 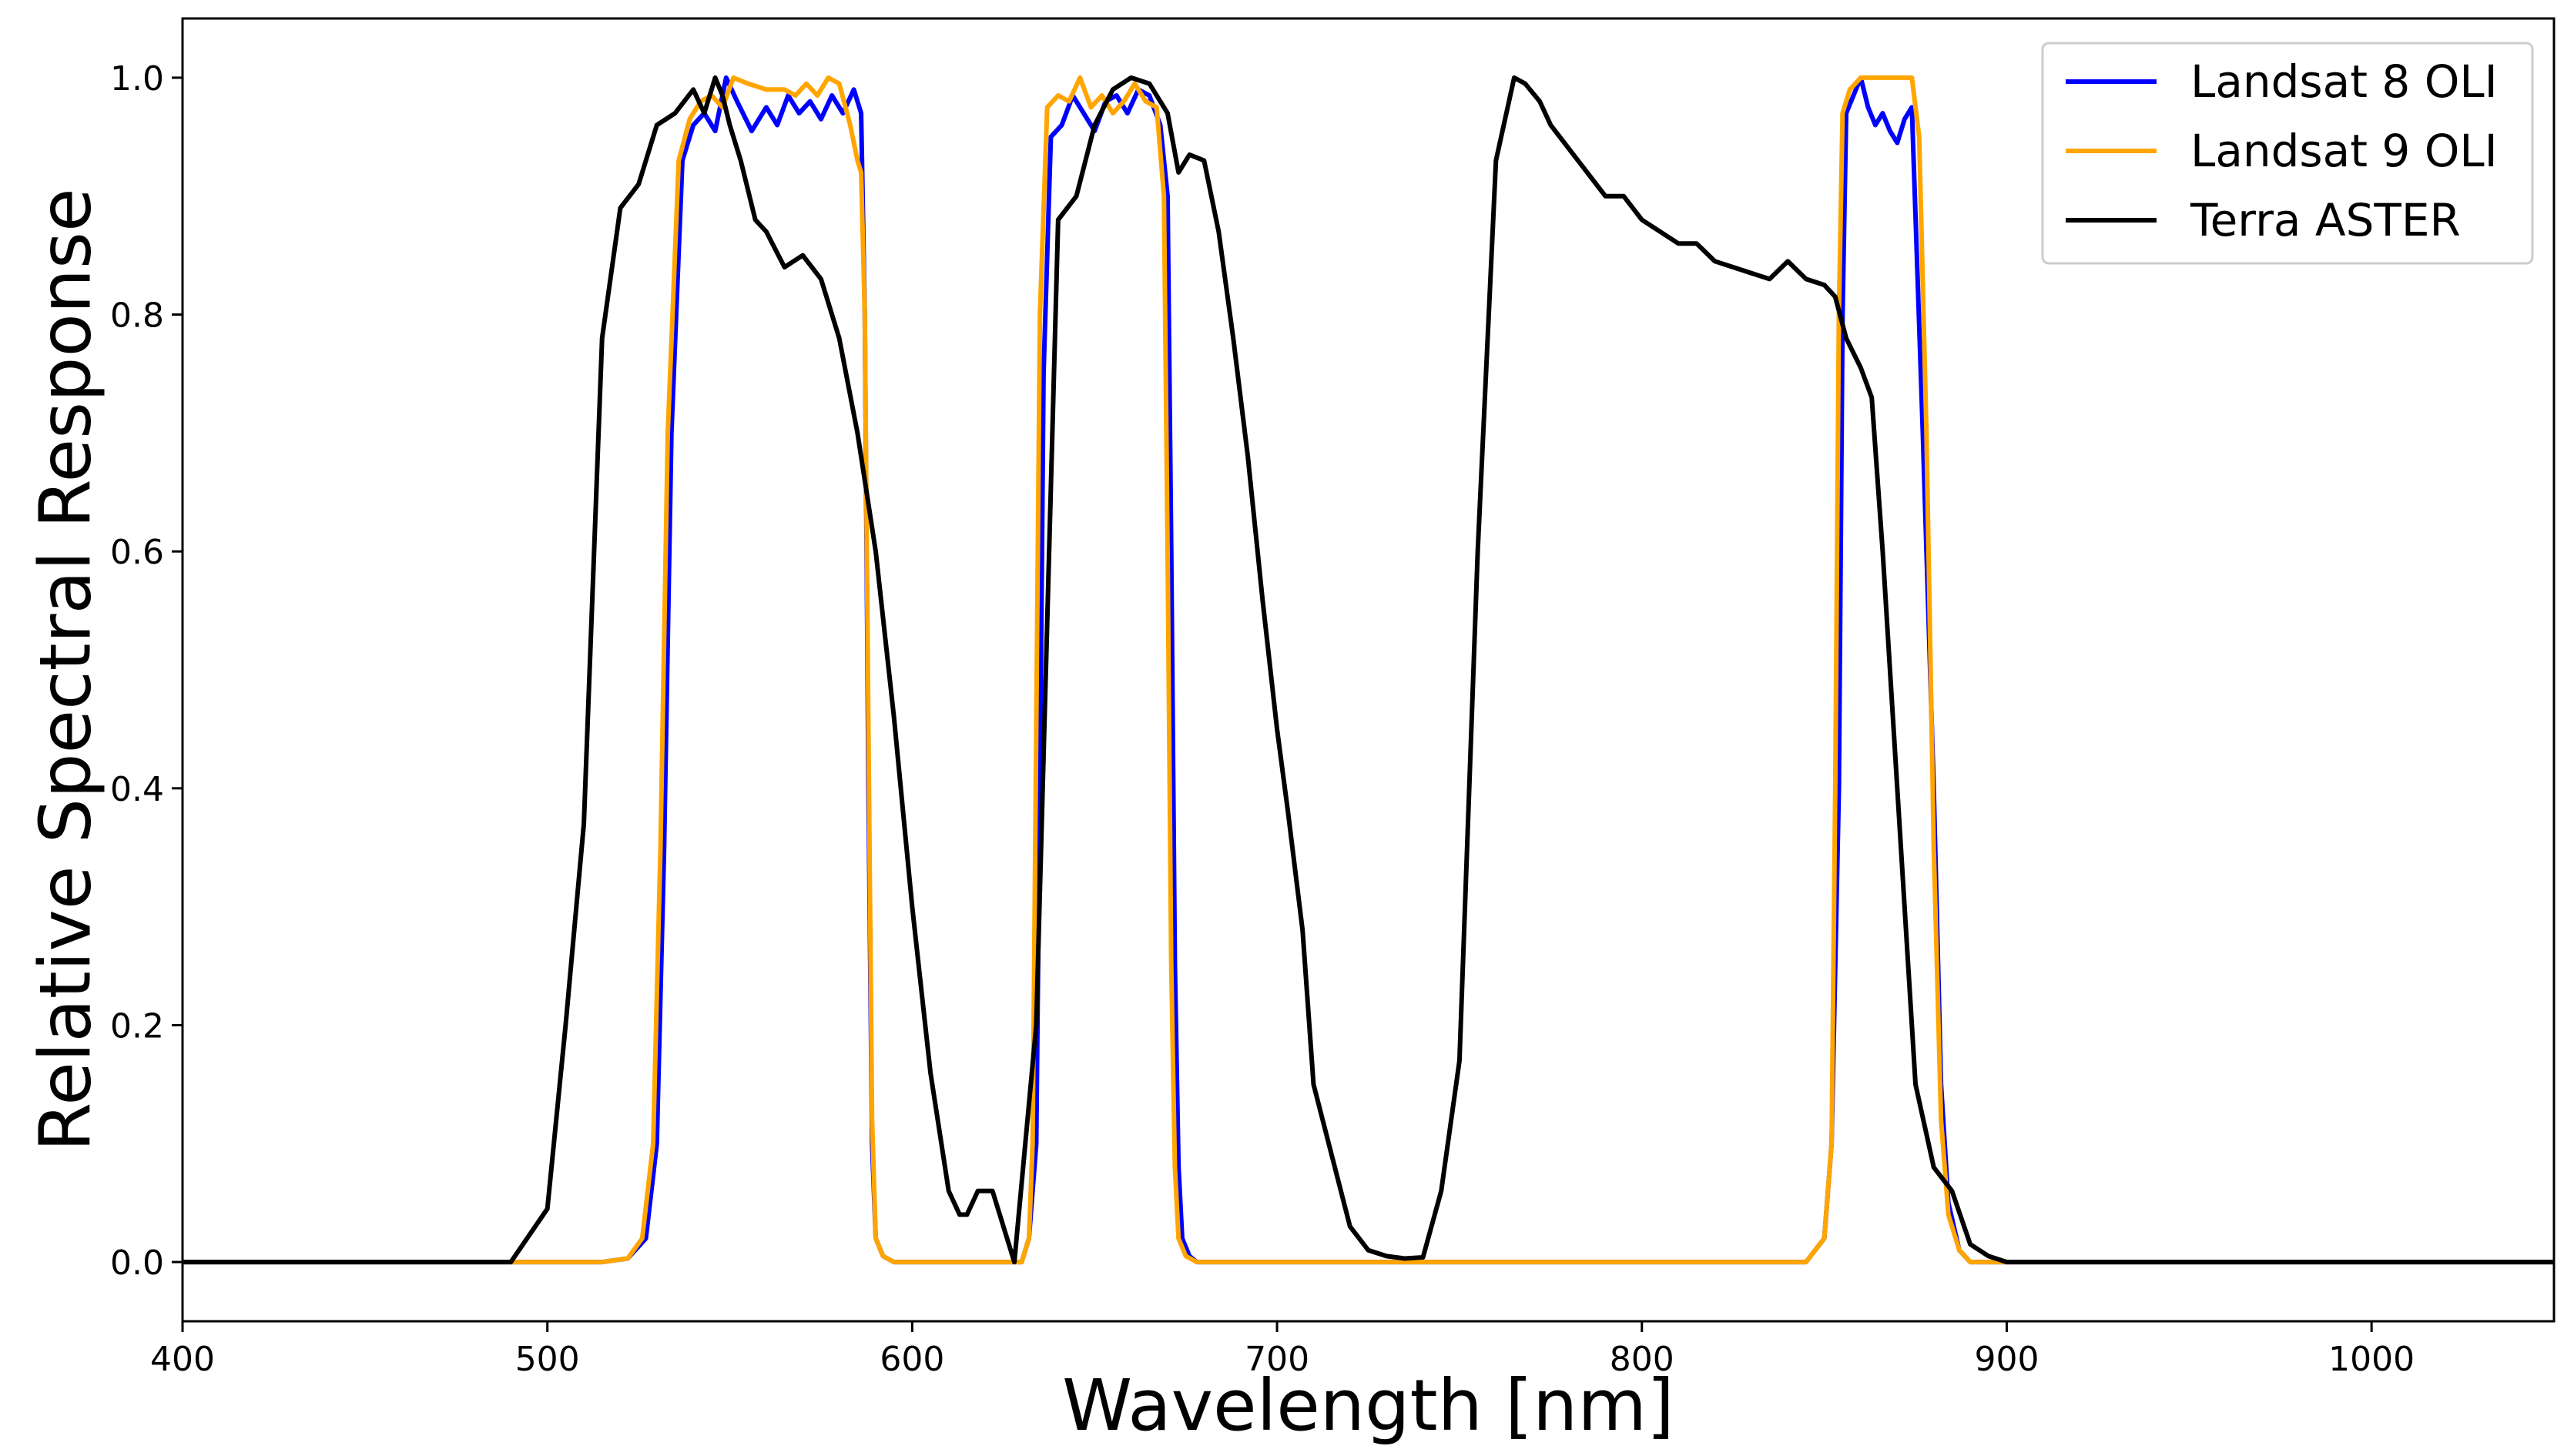 I want to click on x-tick-label: 800, so click(x=1642, y=1359).